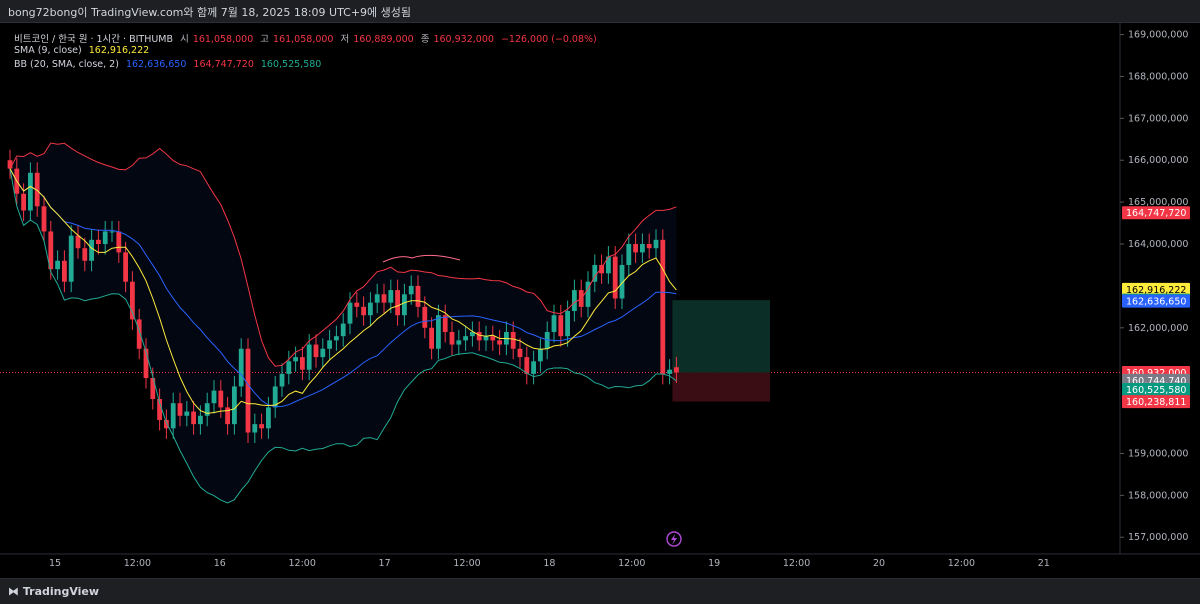 The width and height of the screenshot is (1200, 604). I want to click on sma-label: SMA (9, close), so click(48, 50).